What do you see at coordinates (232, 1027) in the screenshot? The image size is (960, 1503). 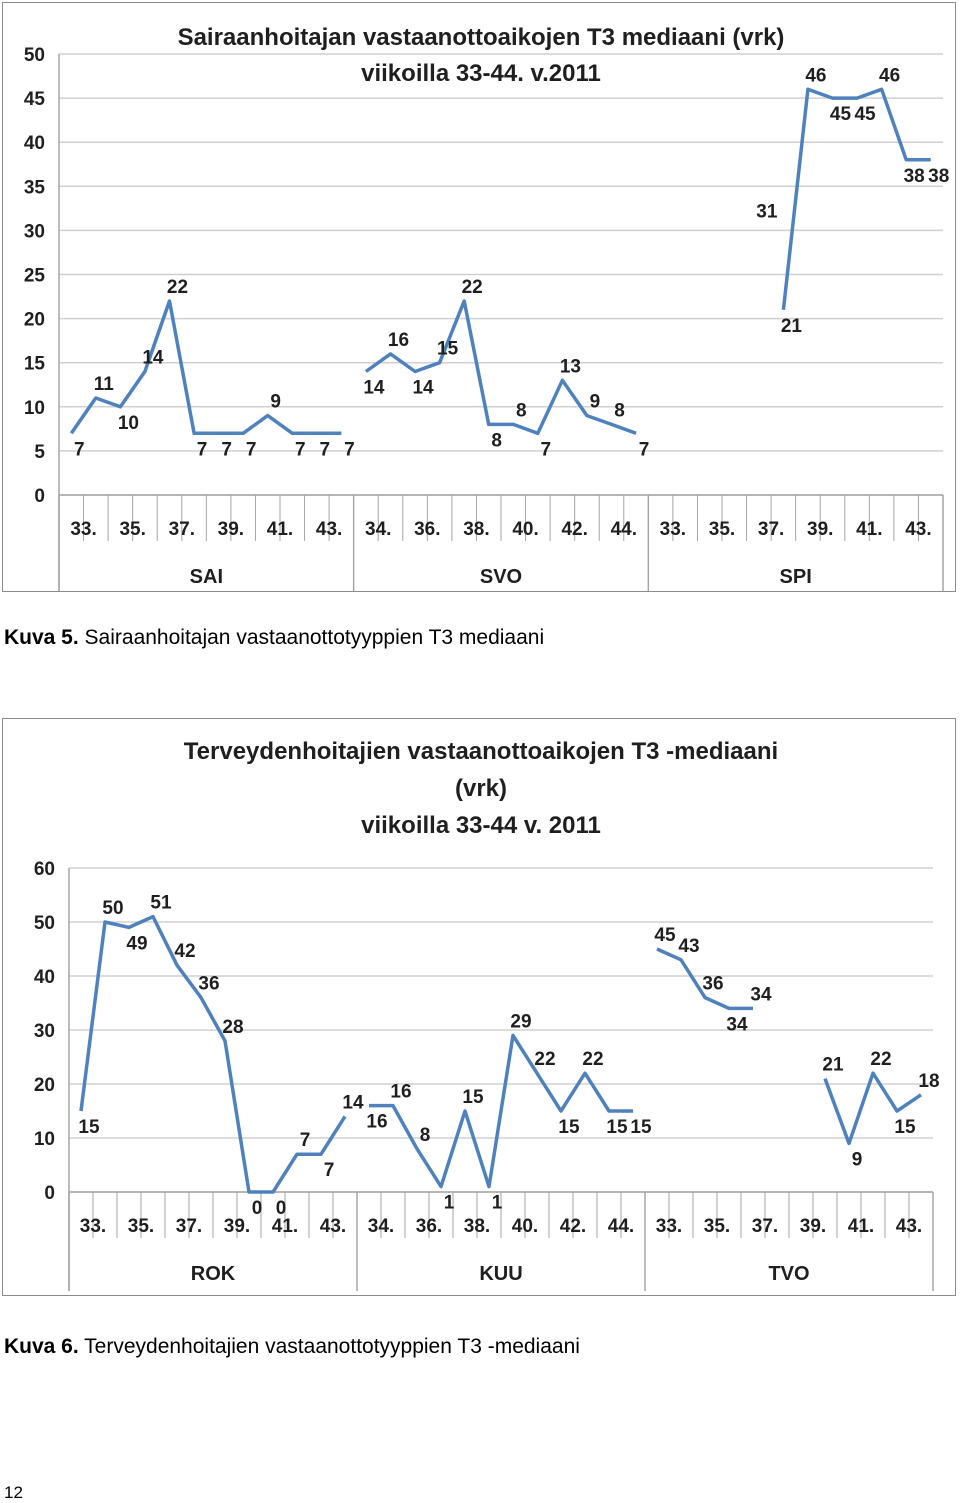 I see `data-label: 28` at bounding box center [232, 1027].